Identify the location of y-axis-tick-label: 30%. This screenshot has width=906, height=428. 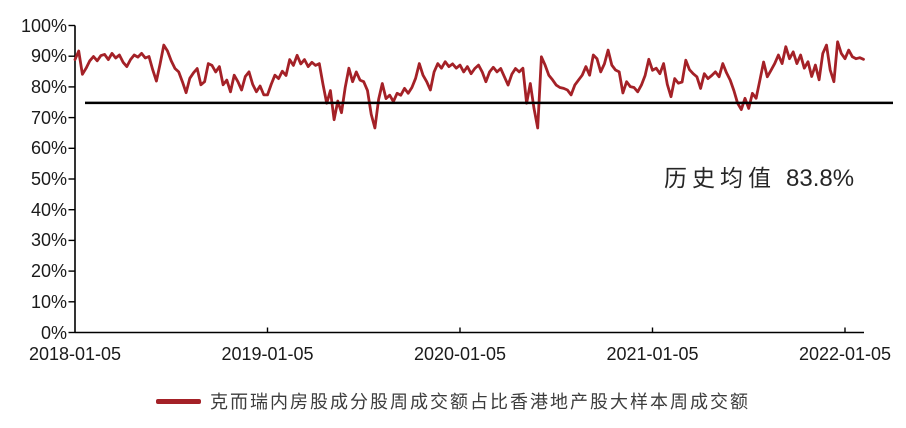
(48, 240).